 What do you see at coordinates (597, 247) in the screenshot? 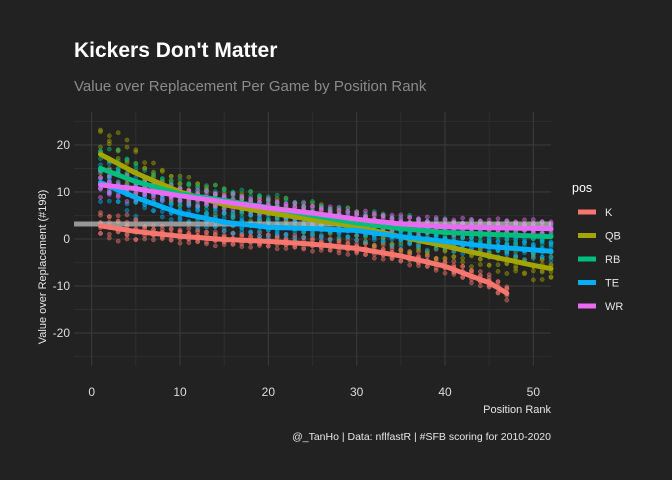
I see `legend: pos K QB RB TE WR` at bounding box center [597, 247].